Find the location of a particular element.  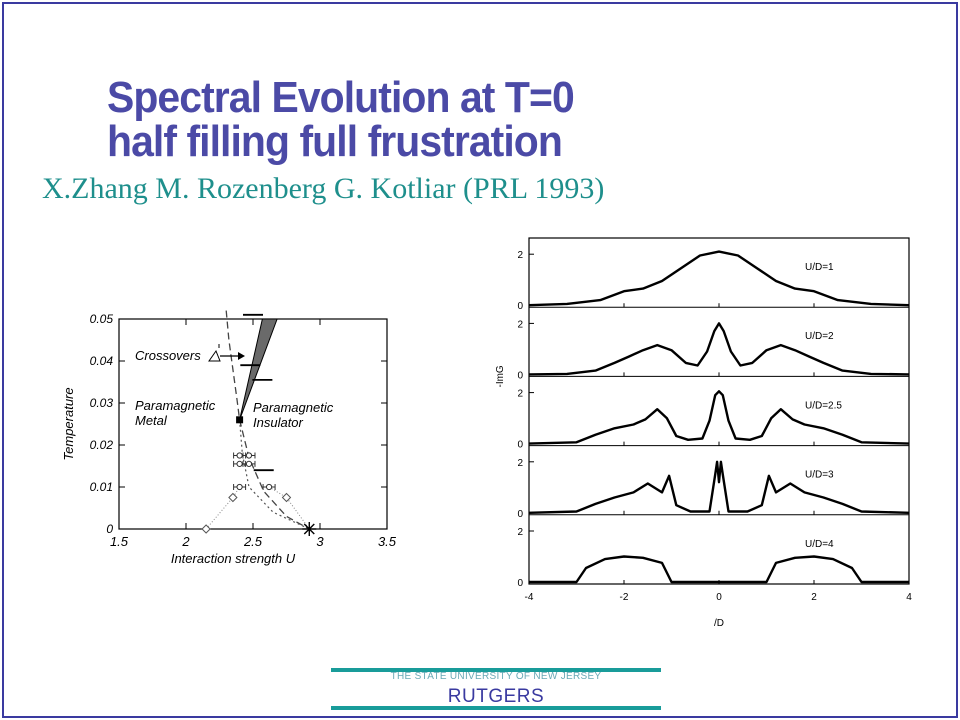

y-axis-label: -ImG is located at coordinates (500, 376).